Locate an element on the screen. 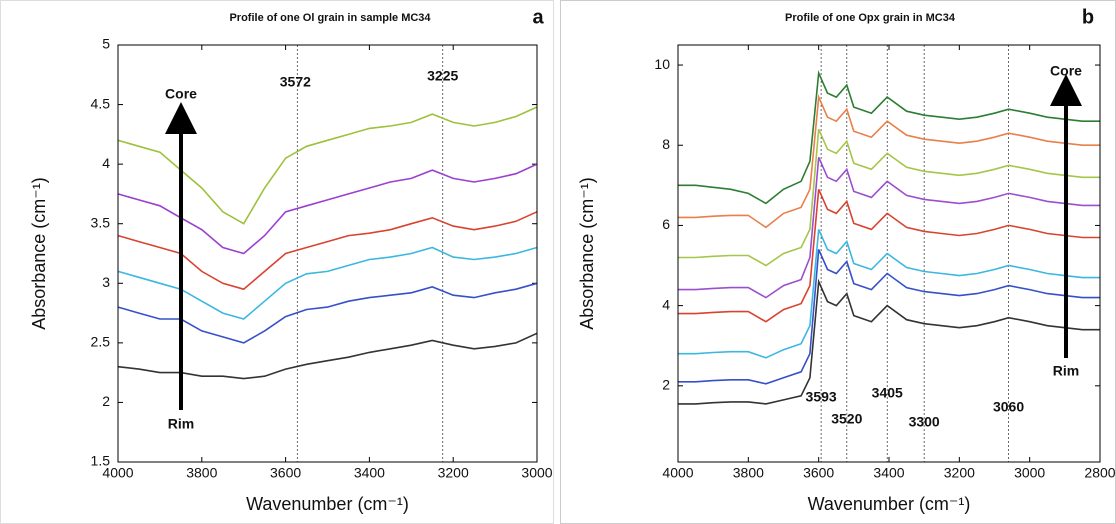 The width and height of the screenshot is (1116, 524). y-tick-label: 10 is located at coordinates (662, 64).